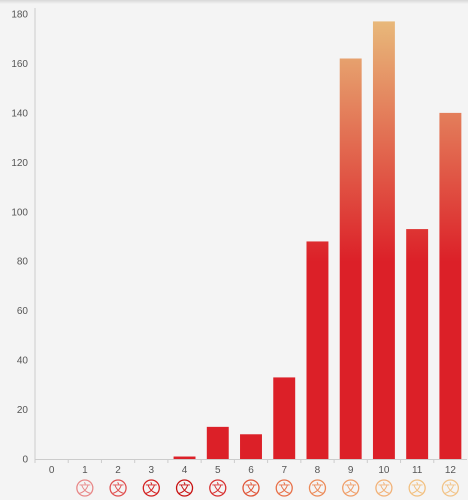 Image resolution: width=468 pixels, height=500 pixels. I want to click on x-tick-label: 6, so click(251, 470).